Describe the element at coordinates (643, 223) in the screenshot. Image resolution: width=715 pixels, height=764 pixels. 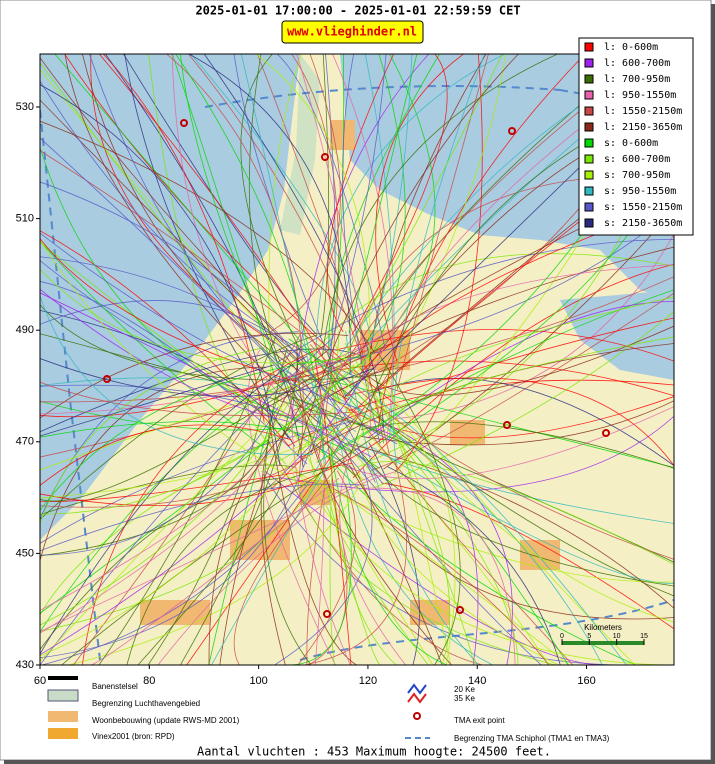
I see `legend-label: s: 2150-3650m` at that location.